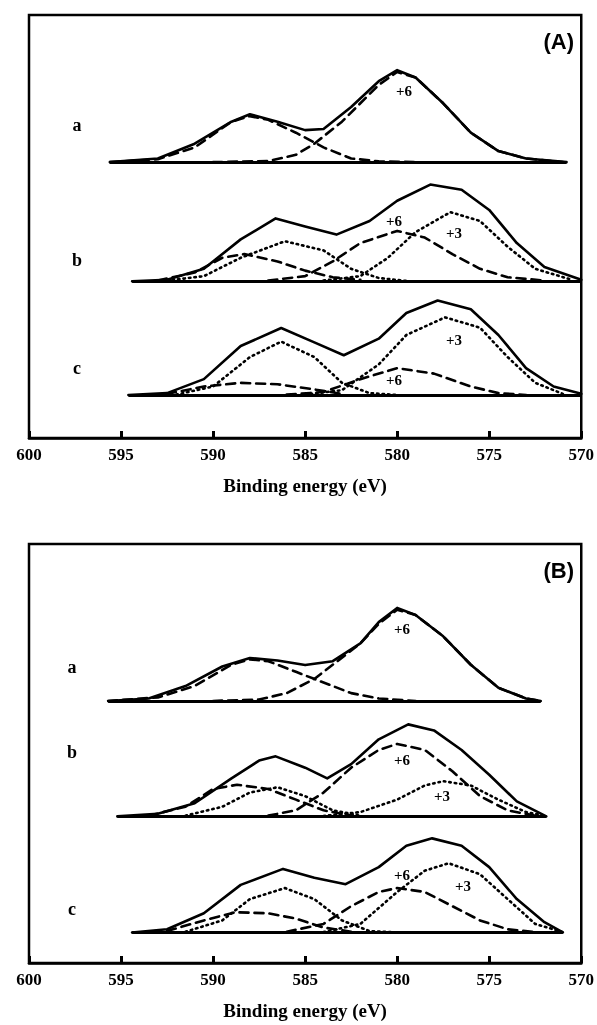  Describe the element at coordinates (559, 570) in the screenshot. I see `chart-title: (B)` at that location.